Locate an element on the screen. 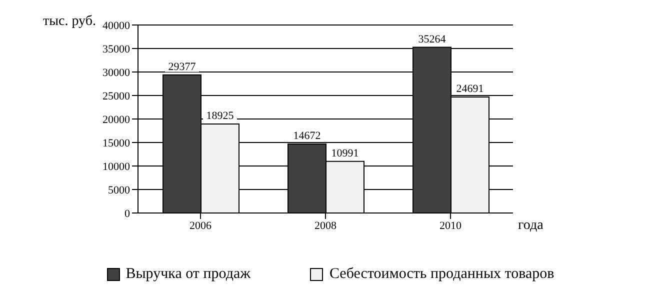  legend-label: Себестоимость проданных товаров is located at coordinates (441, 274).